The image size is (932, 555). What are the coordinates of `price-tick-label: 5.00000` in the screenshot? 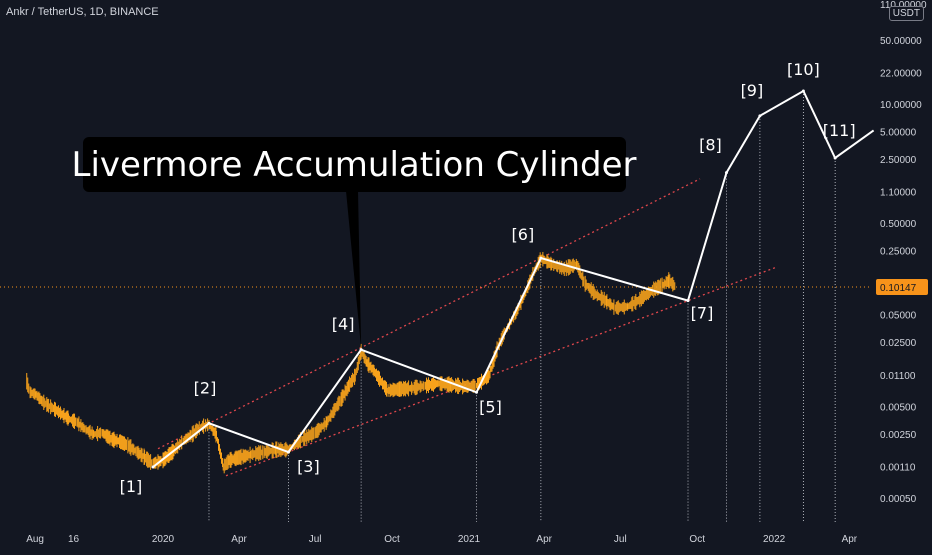 It's located at (898, 132).